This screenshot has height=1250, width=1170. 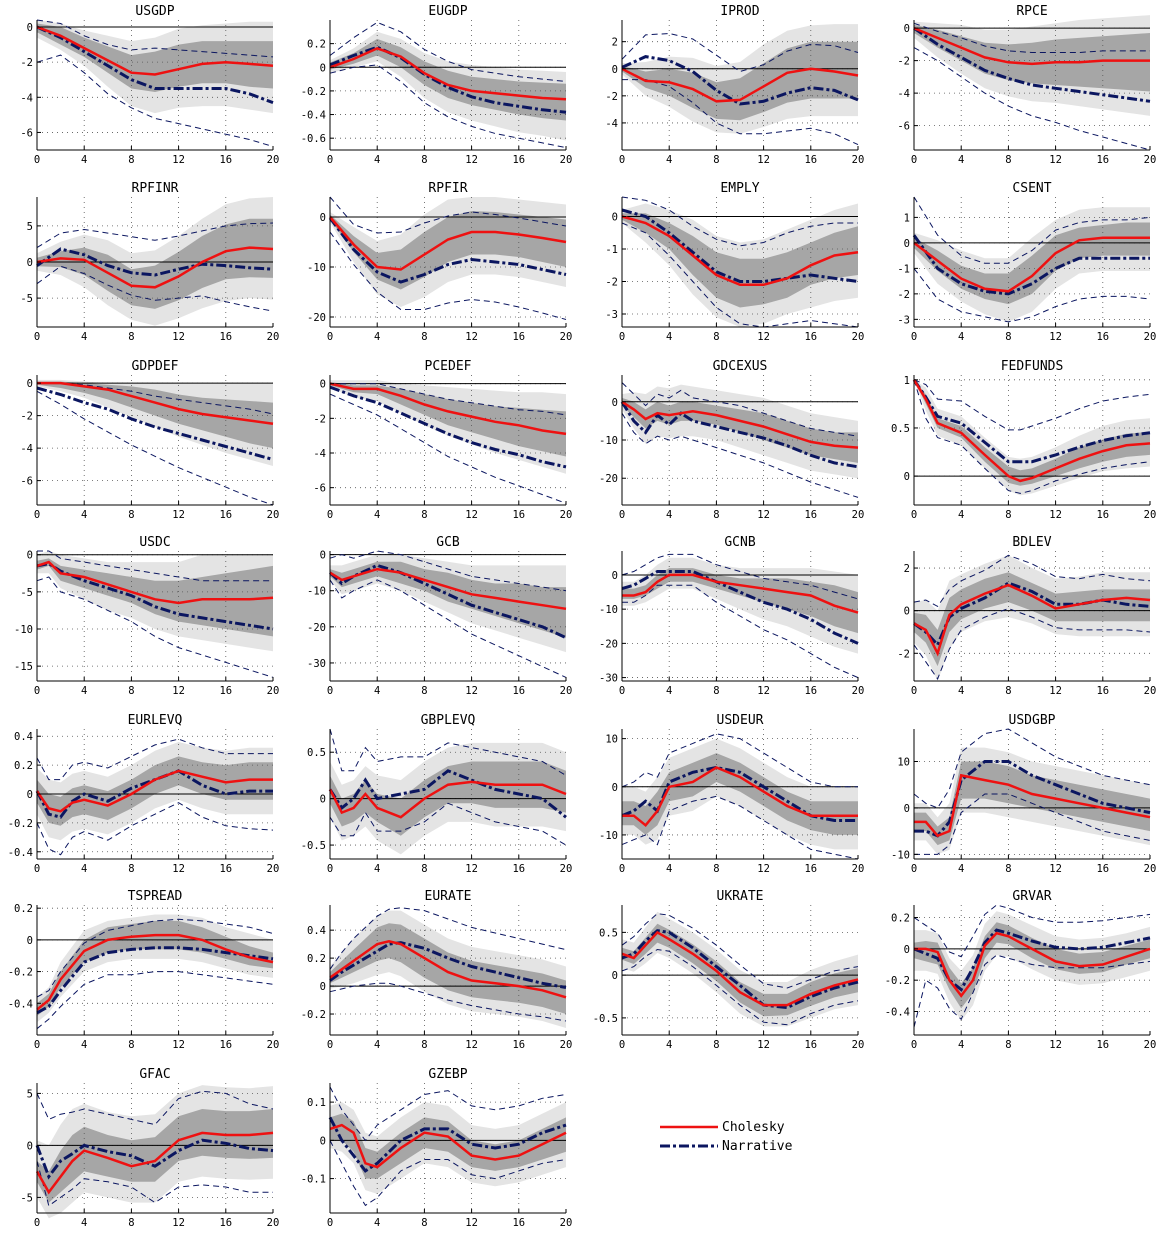 What do you see at coordinates (154, 11) in the screenshot?
I see `panel-title: USGDP` at bounding box center [154, 11].